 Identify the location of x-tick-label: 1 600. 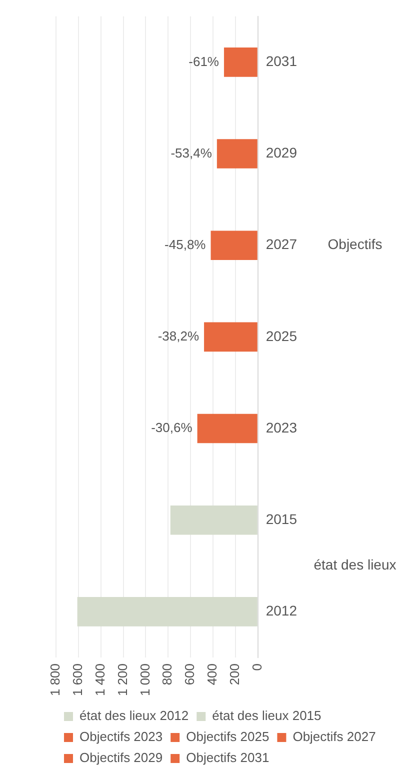
(78, 679).